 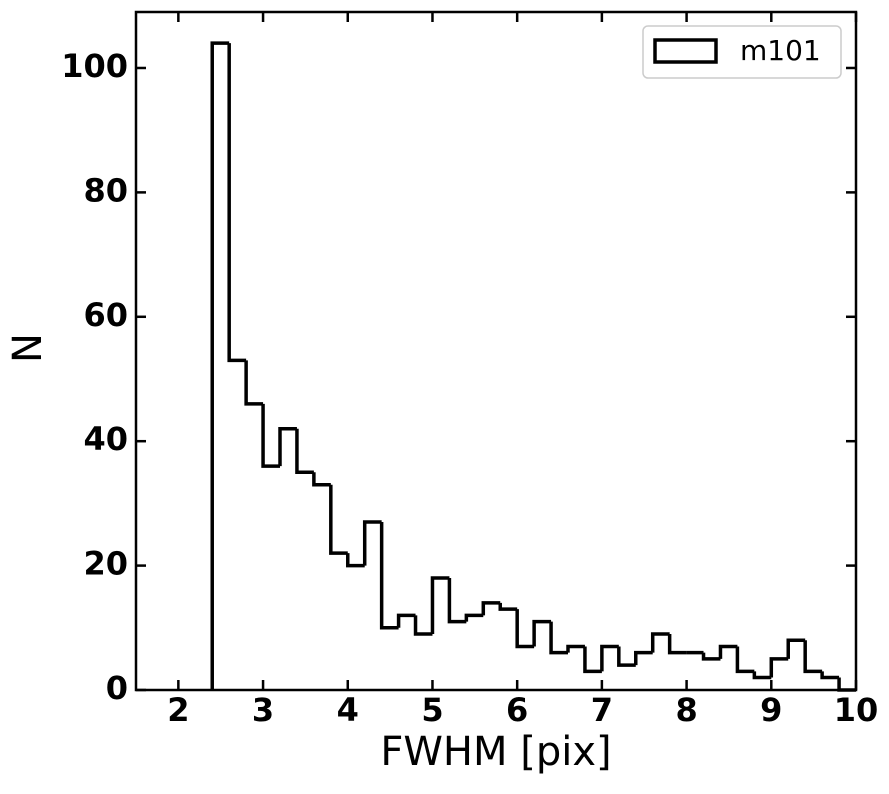 What do you see at coordinates (94, 66) in the screenshot?
I see `y-tick-label: 100` at bounding box center [94, 66].